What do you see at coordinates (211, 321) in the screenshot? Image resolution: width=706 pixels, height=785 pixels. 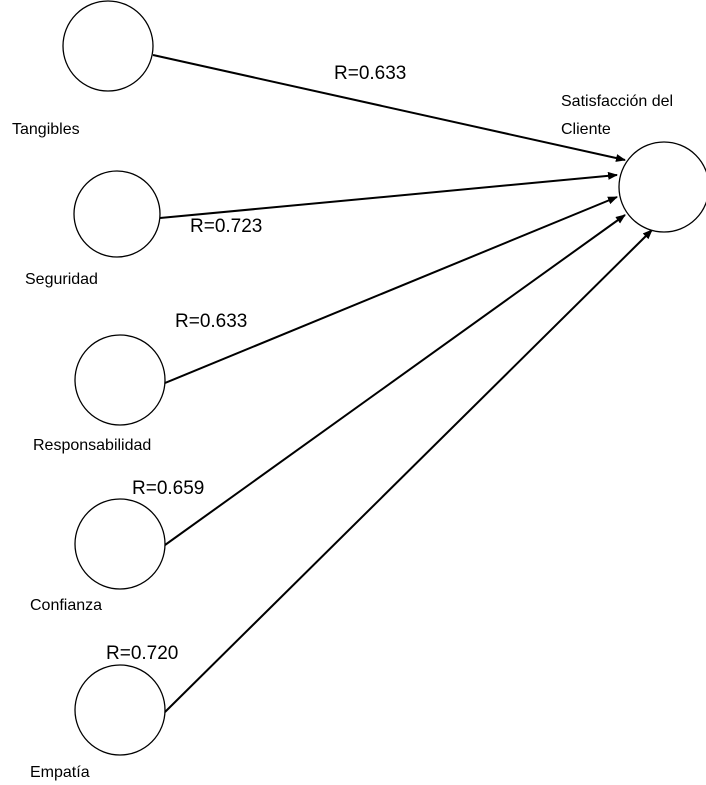 I see `edge-label-responsabilidad: R=0.633` at bounding box center [211, 321].